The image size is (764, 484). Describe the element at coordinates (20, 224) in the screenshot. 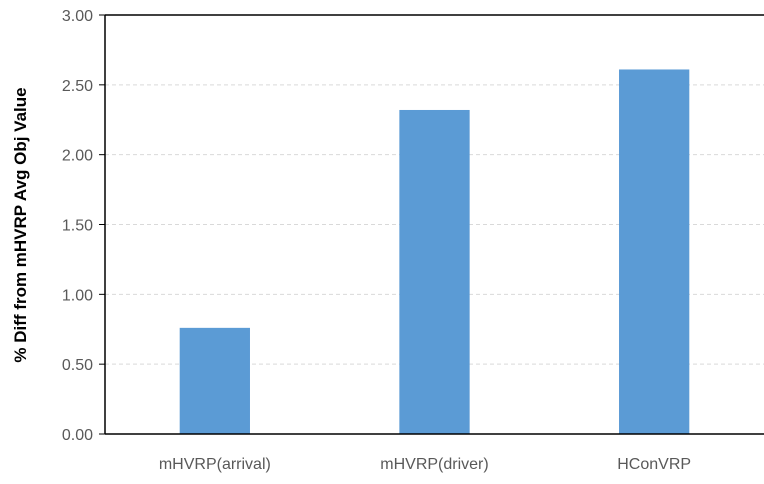

I see `y-axis-label: % Diff from mHVRP Avg Obj Value` at that location.